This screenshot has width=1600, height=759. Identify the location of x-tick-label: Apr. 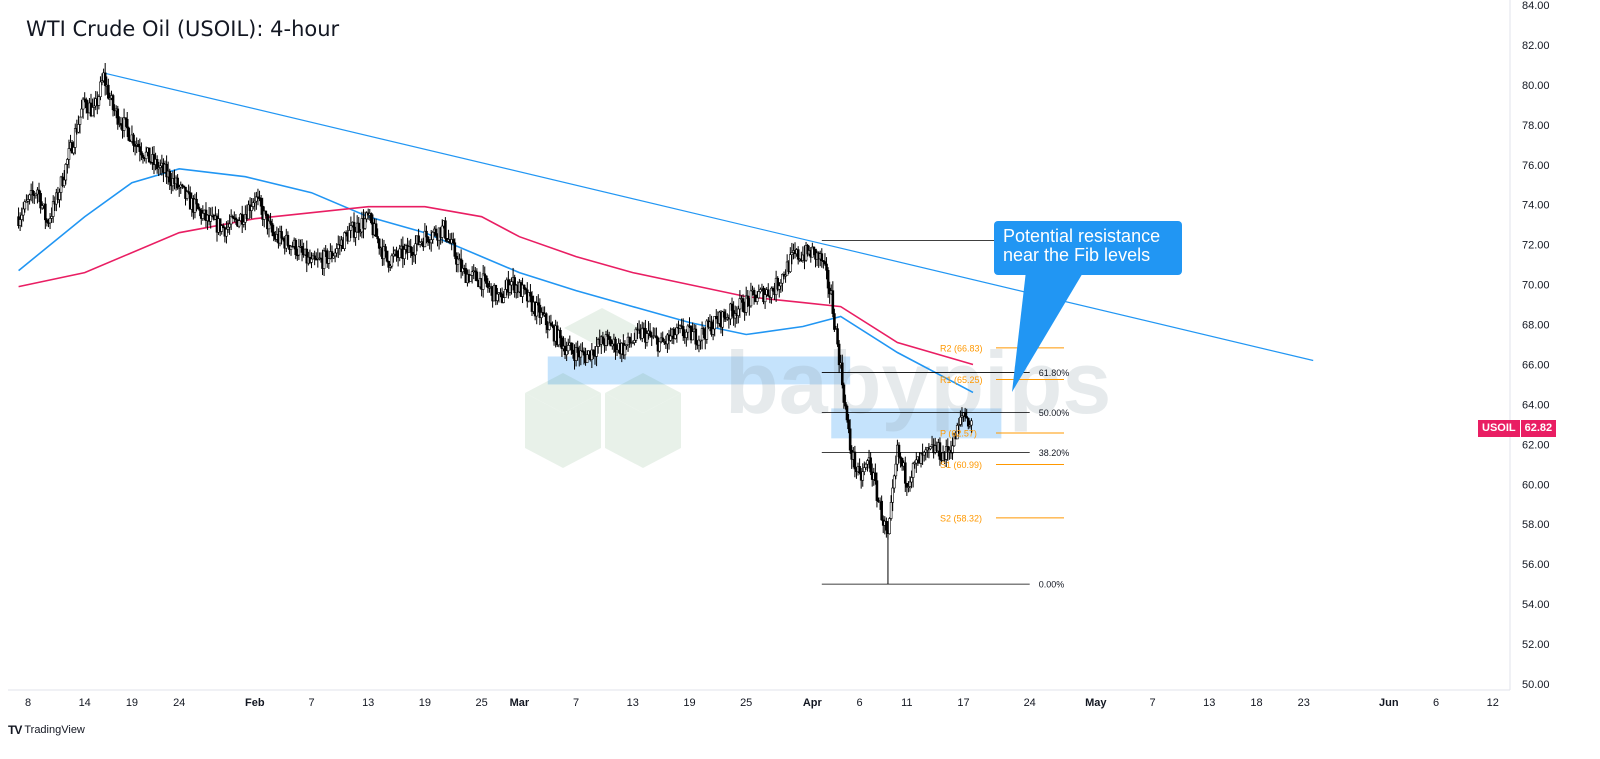
(813, 703).